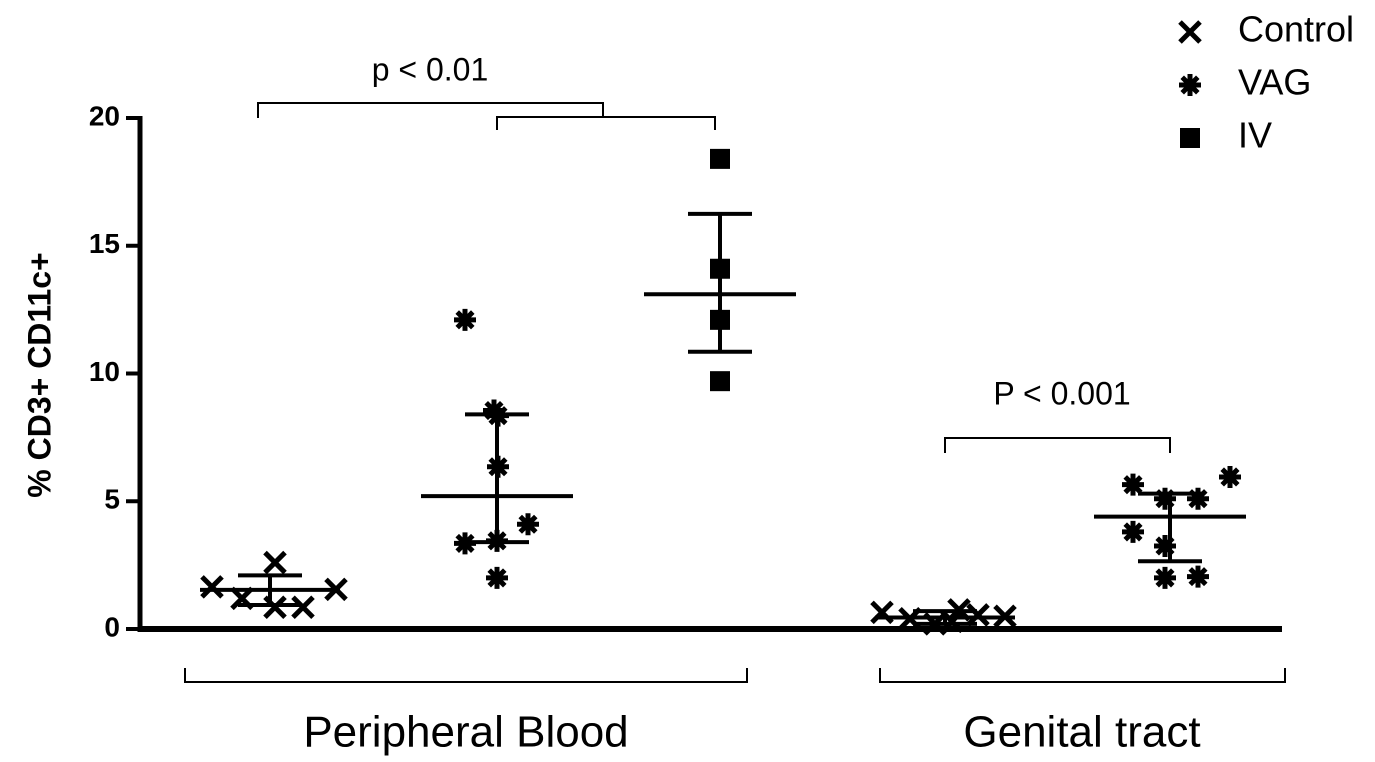  What do you see at coordinates (1255, 135) in the screenshot?
I see `legend-label: IV` at bounding box center [1255, 135].